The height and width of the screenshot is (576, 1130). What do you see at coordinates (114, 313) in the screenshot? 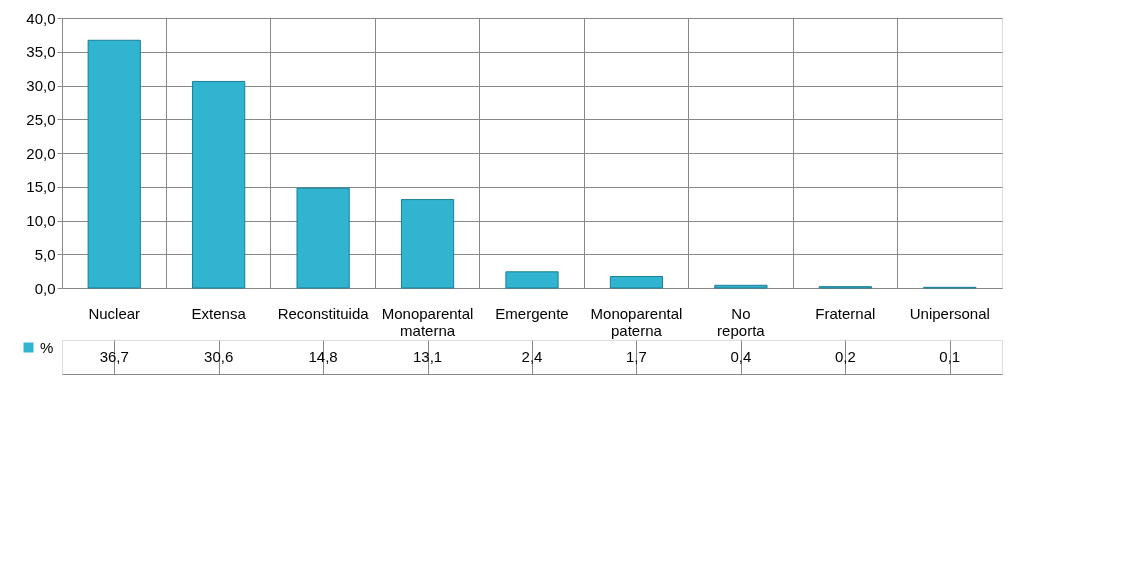
I see `x-tick-label: Nuclear` at bounding box center [114, 313].